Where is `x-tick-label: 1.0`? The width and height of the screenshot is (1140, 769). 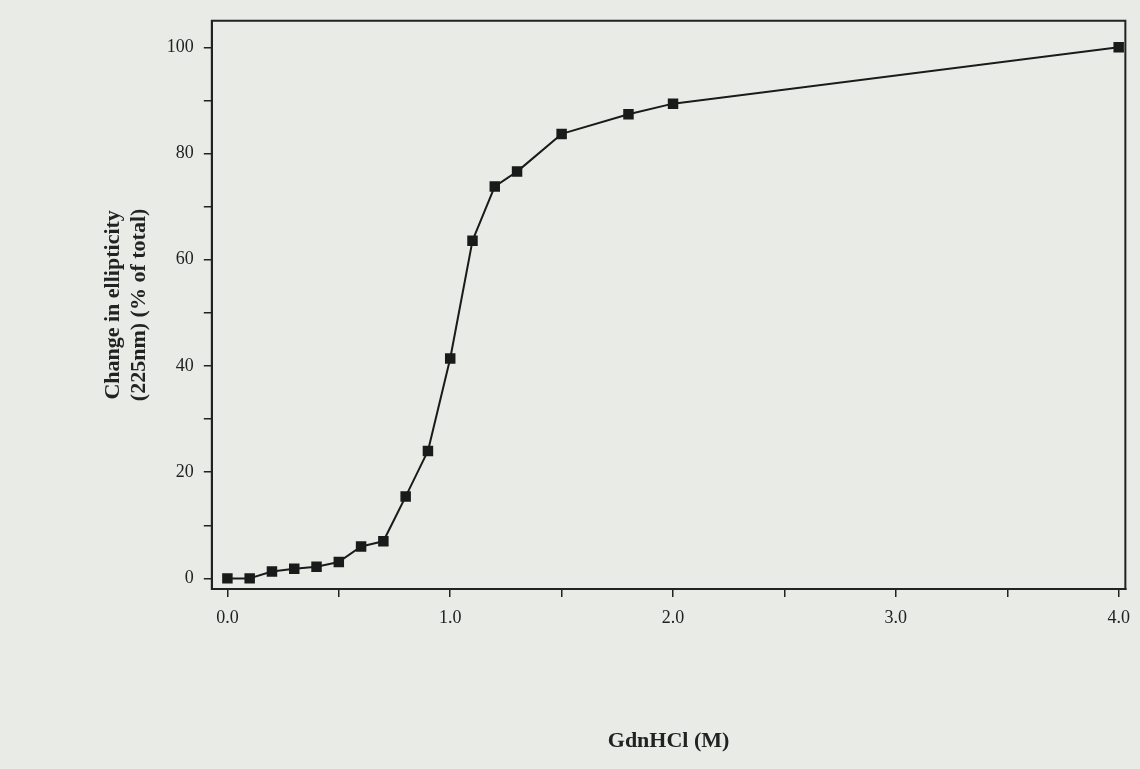
x-tick-label: 1.0 is located at coordinates (450, 616).